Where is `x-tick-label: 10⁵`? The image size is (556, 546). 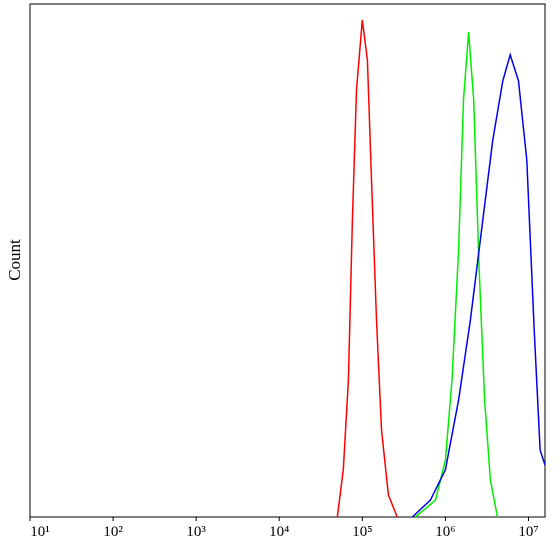
x-tick-label: 10⁵ is located at coordinates (362, 532).